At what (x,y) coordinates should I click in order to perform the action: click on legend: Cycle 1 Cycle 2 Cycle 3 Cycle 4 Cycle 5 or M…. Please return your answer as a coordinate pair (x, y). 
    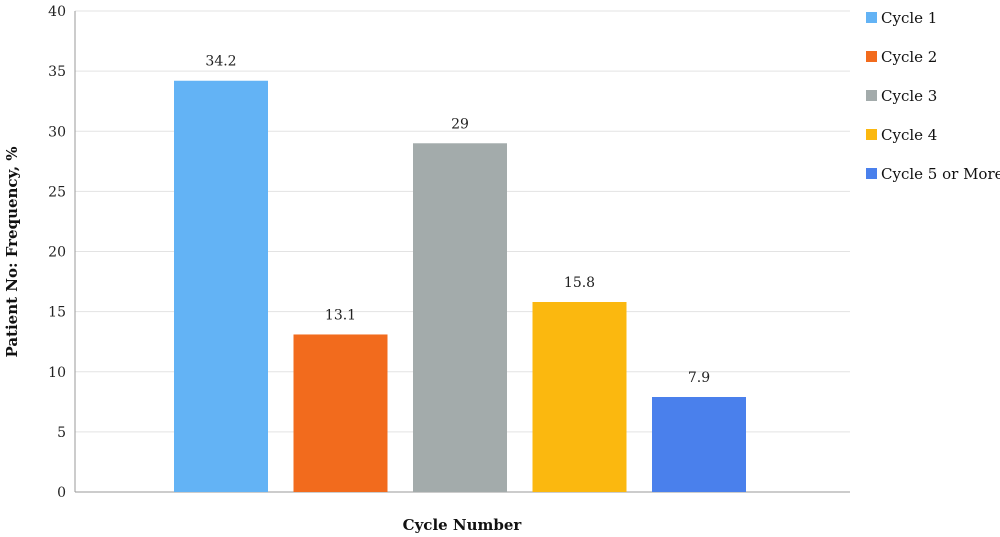
    Looking at the image, I should click on (933, 96).